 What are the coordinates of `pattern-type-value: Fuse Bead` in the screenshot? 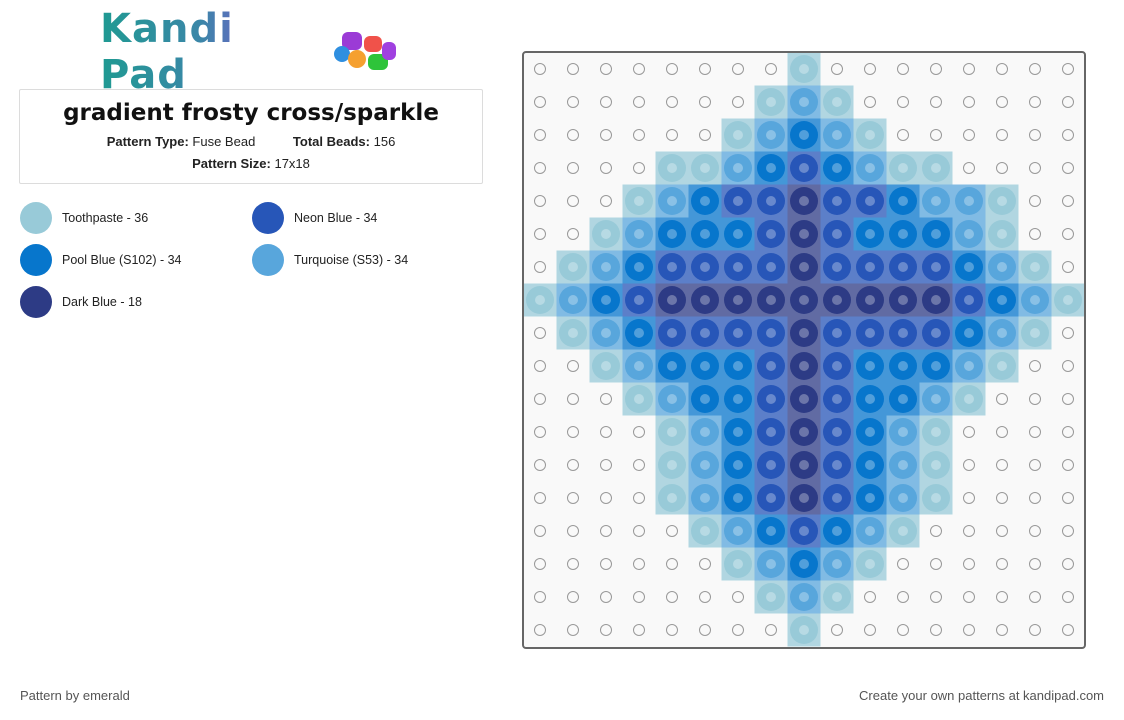 It's located at (224, 141).